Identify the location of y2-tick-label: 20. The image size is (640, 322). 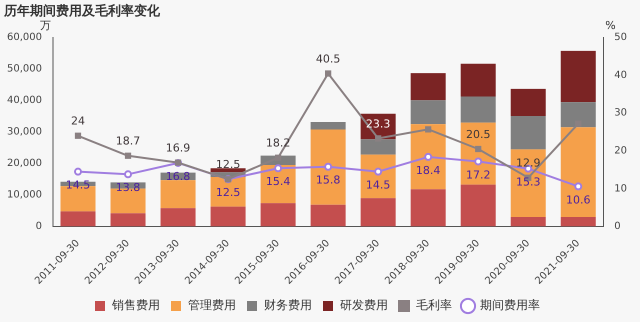
(621, 150).